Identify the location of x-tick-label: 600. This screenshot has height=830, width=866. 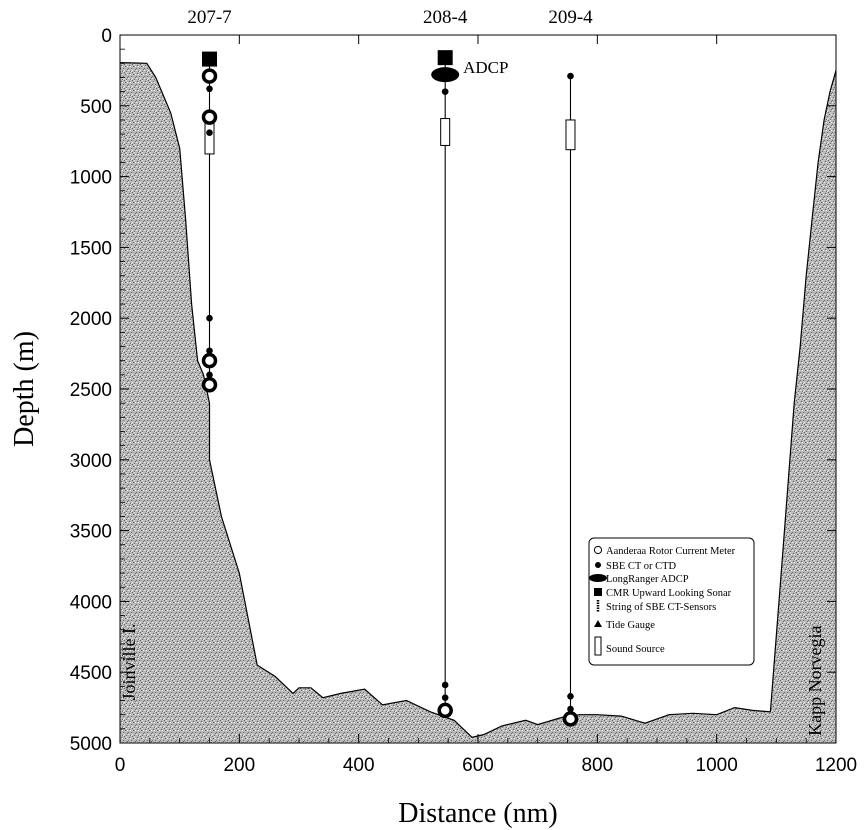
(478, 765).